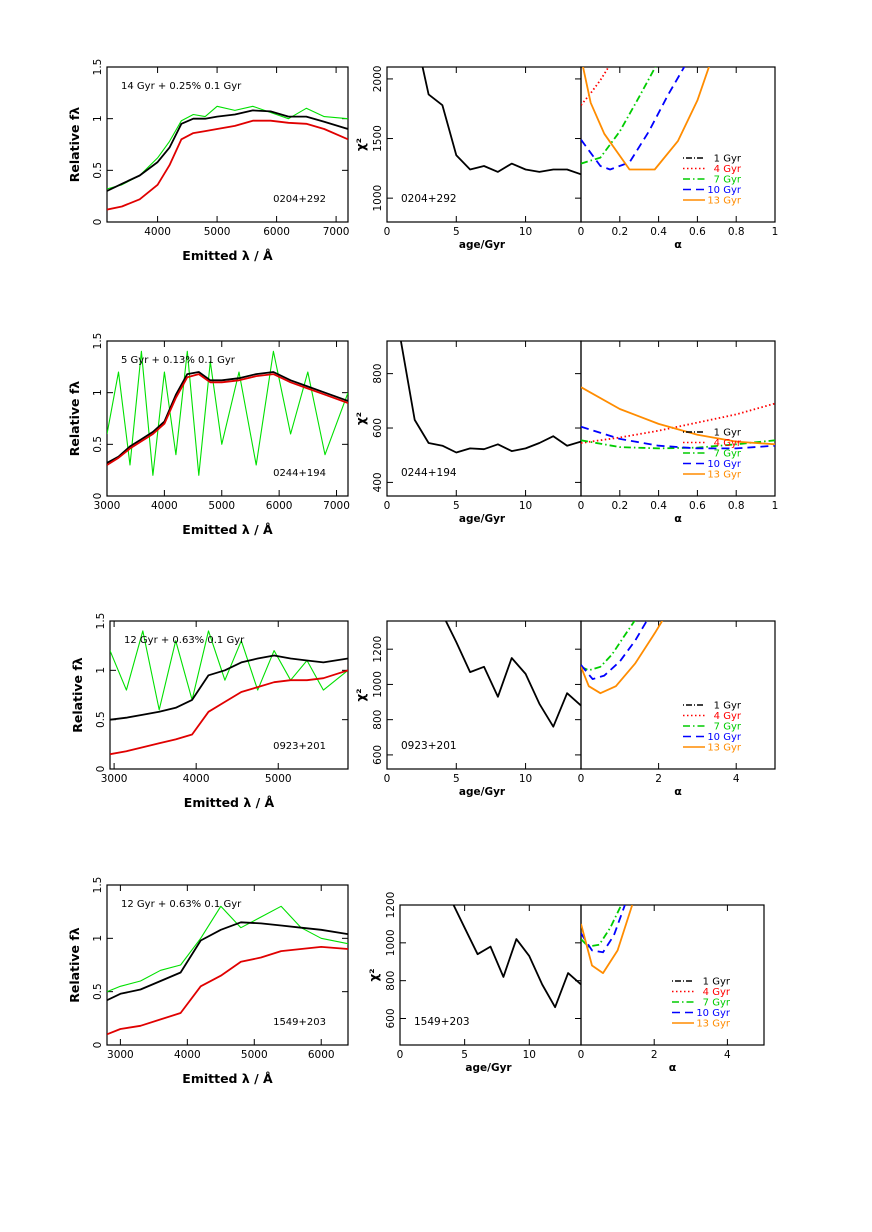  I want to click on panel-chi2_age: 0 5 10 600 800 1000 1200 age/Gyr χ² 0923+201, so click(468, 709).